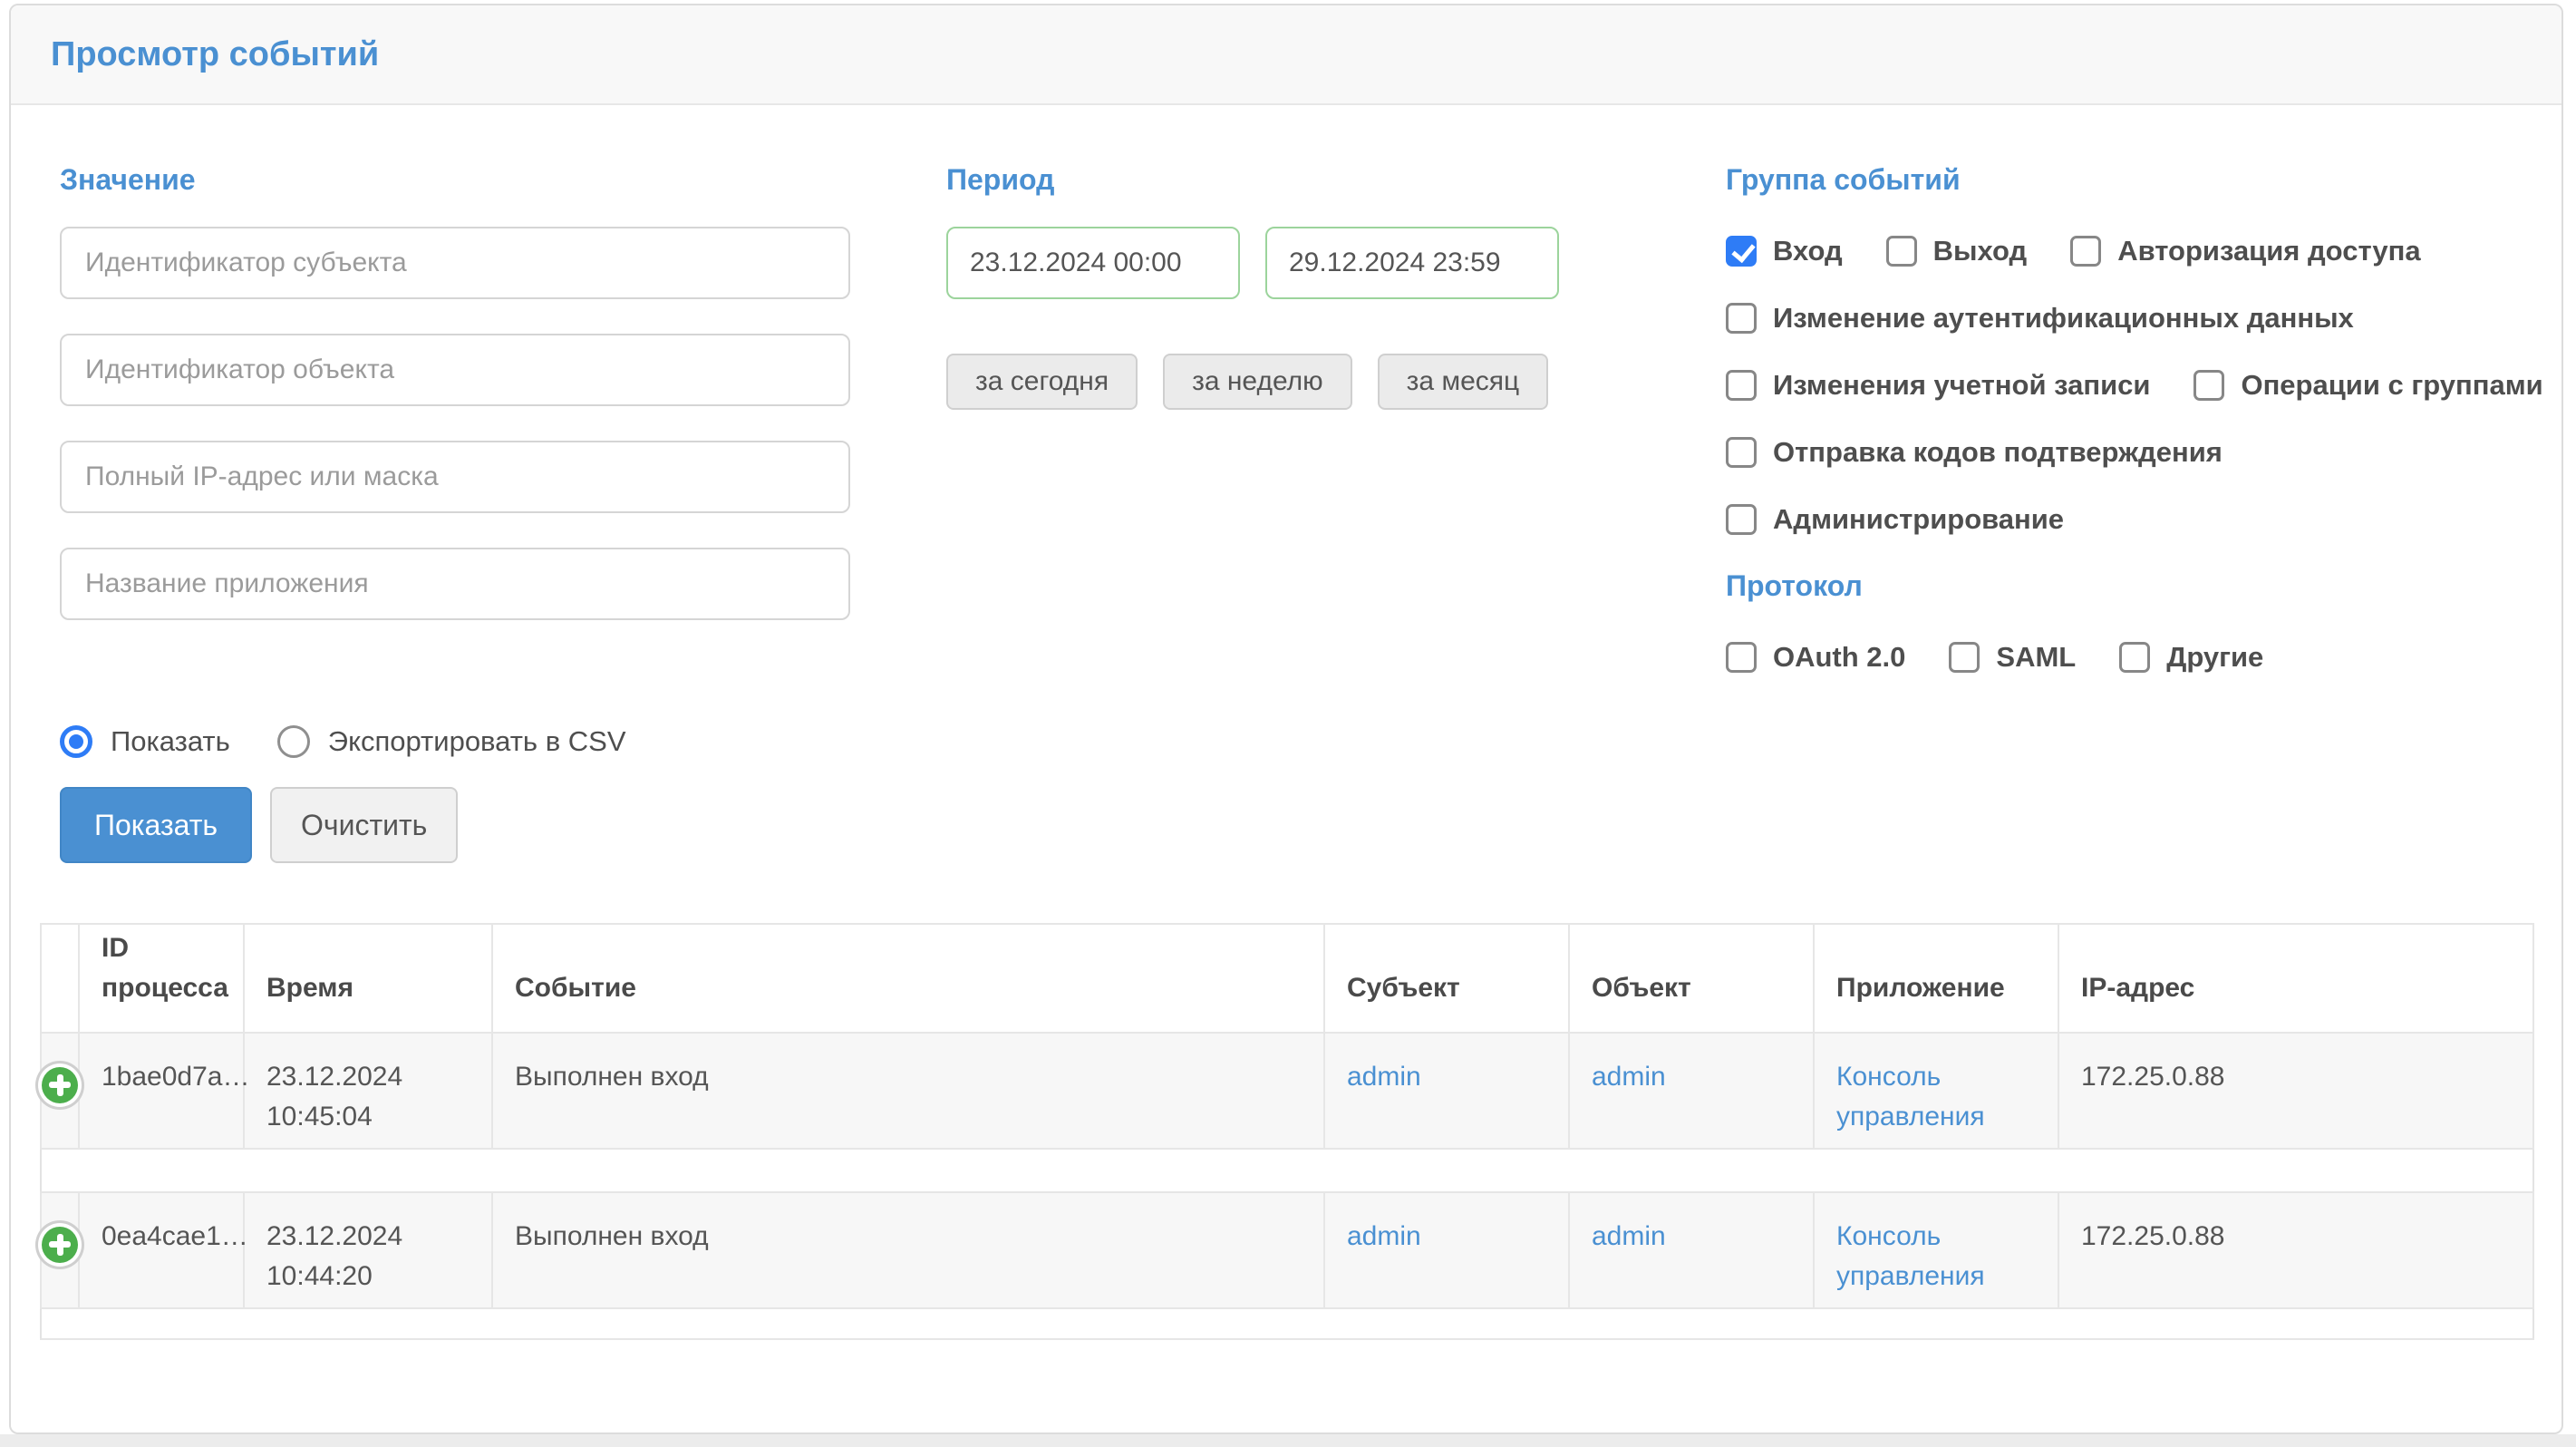 The height and width of the screenshot is (1447, 2576). What do you see at coordinates (2215, 657) in the screenshot?
I see `checkbox-label: Другие` at bounding box center [2215, 657].